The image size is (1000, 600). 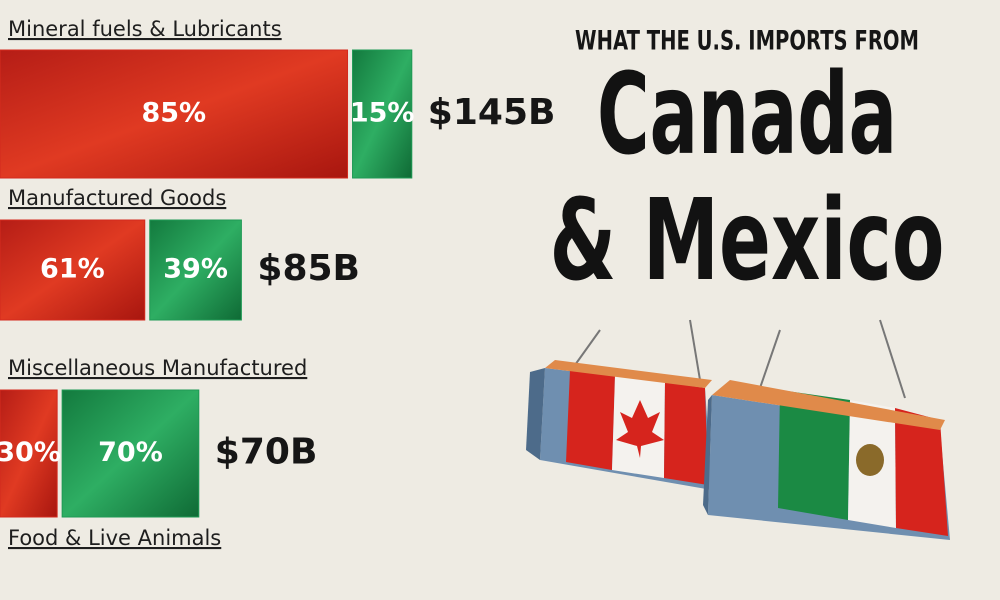 I want to click on category-label: Miscellaneous Manufactured, so click(x=157, y=368).